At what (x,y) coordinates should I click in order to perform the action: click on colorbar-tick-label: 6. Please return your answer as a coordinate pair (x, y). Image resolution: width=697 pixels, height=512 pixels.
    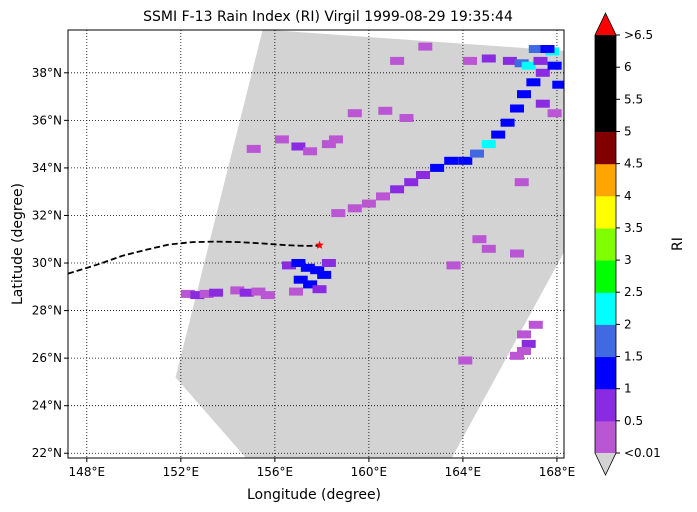
    Looking at the image, I should click on (628, 67).